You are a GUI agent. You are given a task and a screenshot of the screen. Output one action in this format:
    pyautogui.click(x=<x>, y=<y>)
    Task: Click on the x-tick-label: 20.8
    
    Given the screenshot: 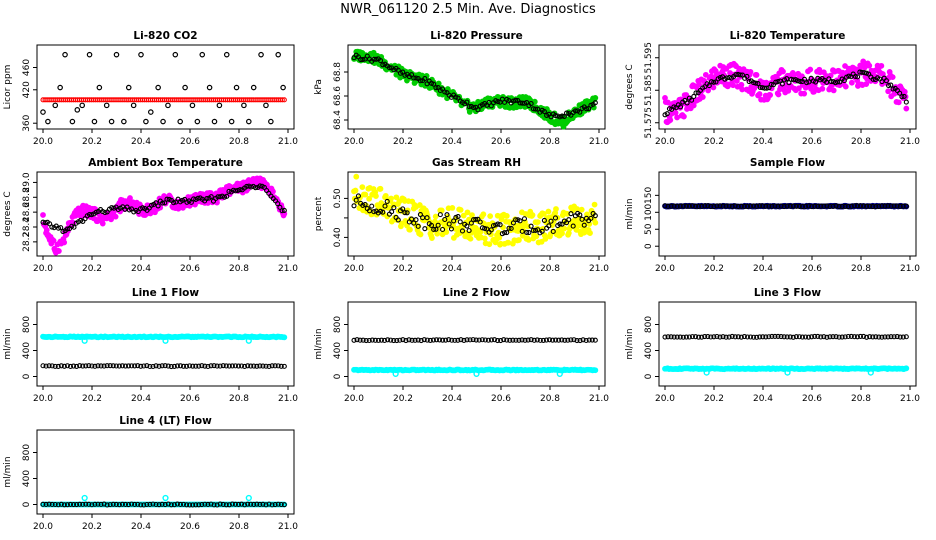 What is the action you would take?
    pyautogui.click(x=239, y=399)
    